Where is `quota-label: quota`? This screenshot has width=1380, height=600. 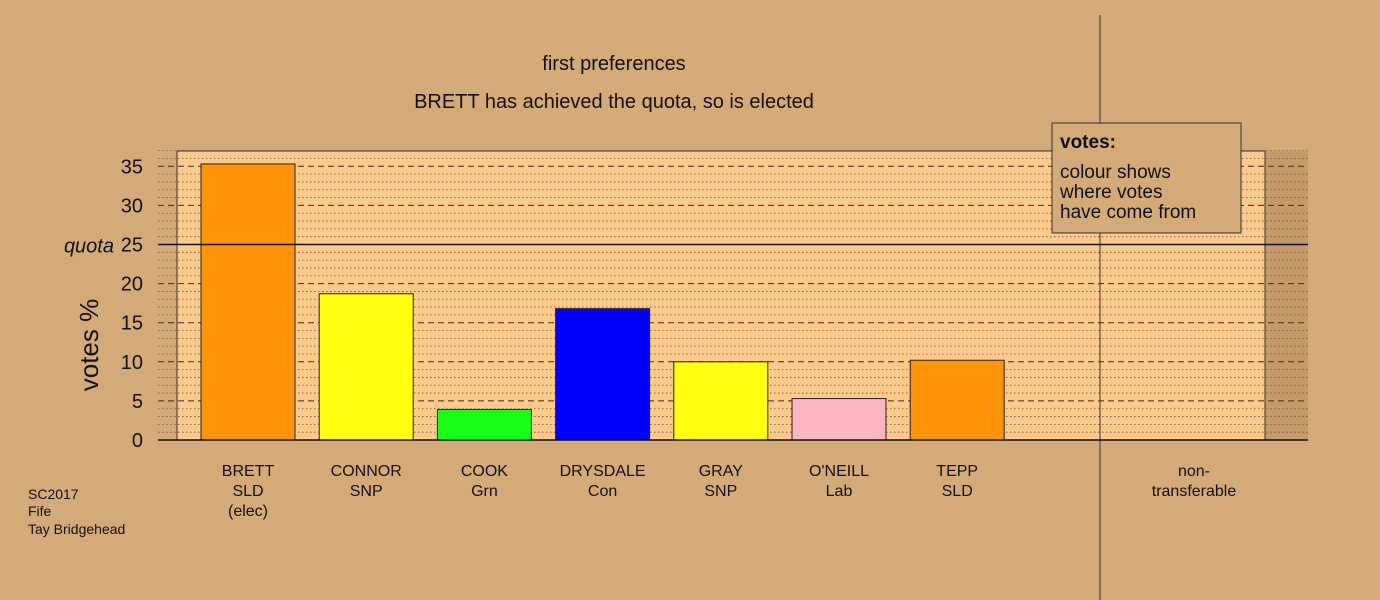 quota-label: quota is located at coordinates (89, 247).